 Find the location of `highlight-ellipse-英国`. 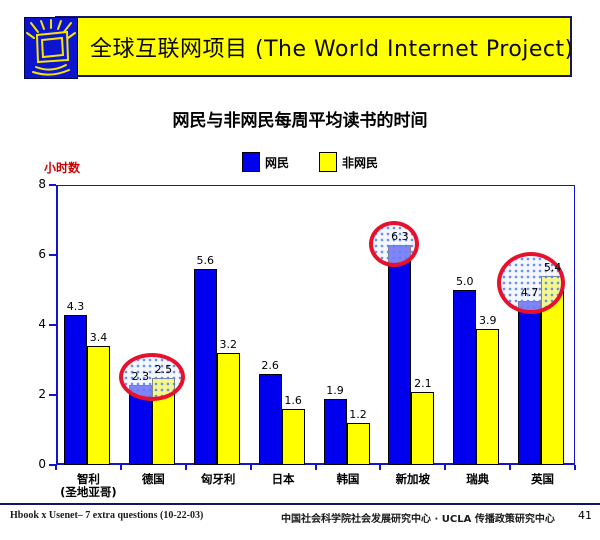

highlight-ellipse-英国 is located at coordinates (531, 283).